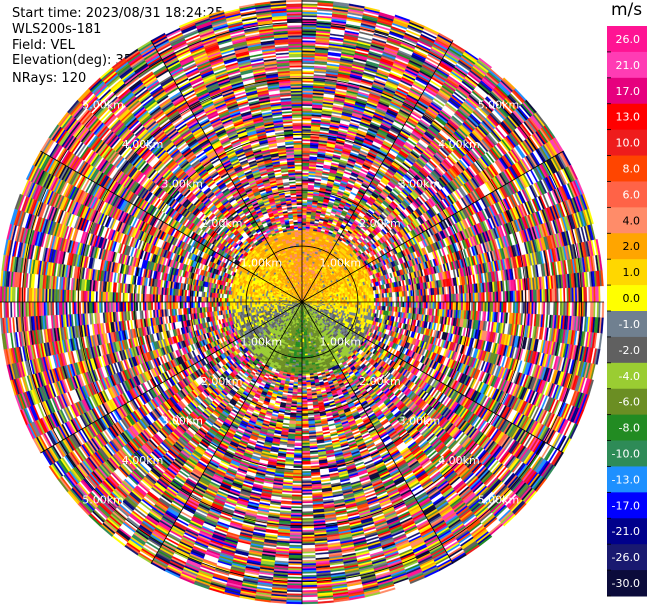  I want to click on nrays-label: NRays: 120, so click(49, 78).